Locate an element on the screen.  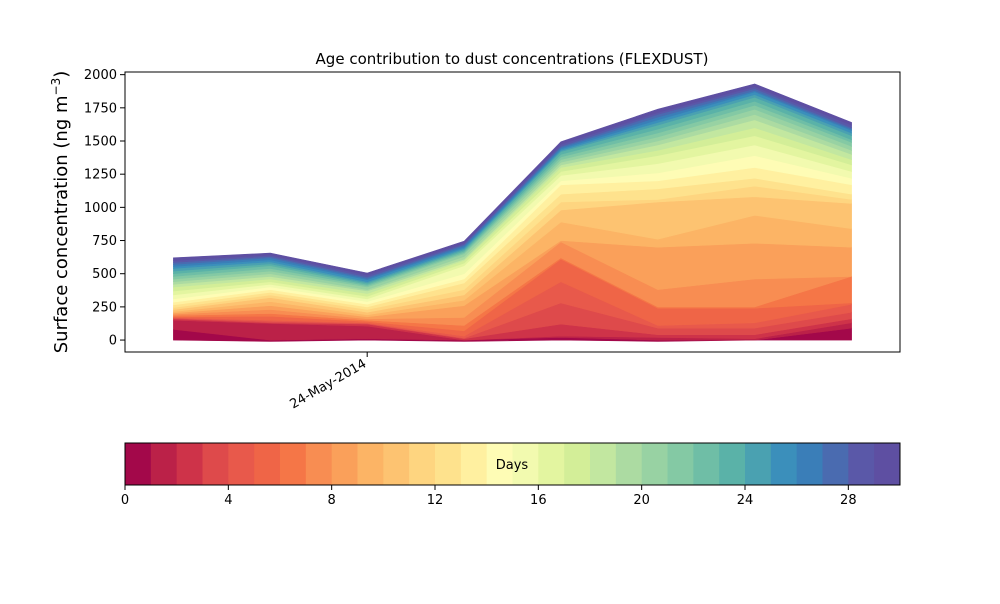
y-tick-label: 750 is located at coordinates (104, 241).